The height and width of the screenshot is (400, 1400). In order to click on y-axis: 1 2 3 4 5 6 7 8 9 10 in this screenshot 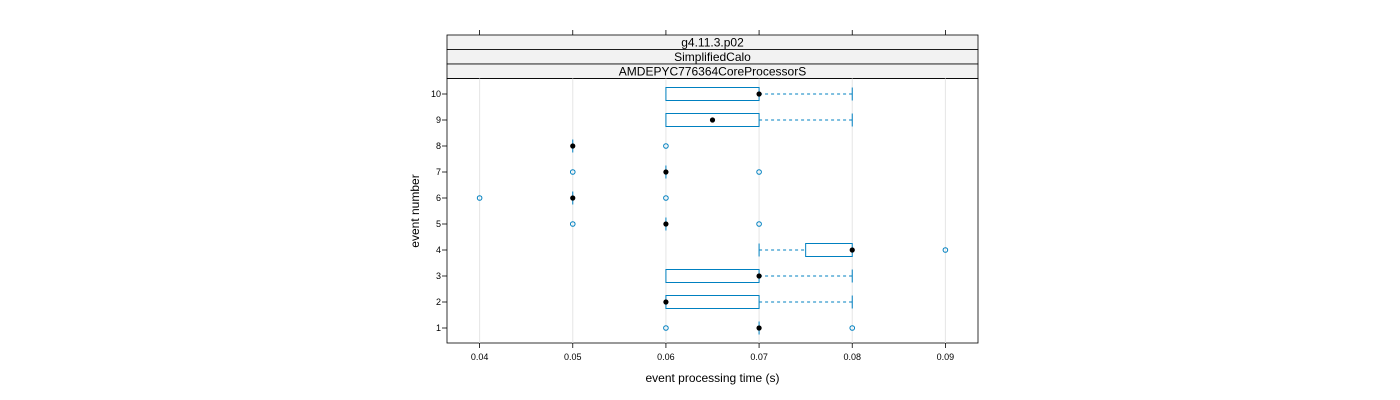, I will do `click(439, 211)`.